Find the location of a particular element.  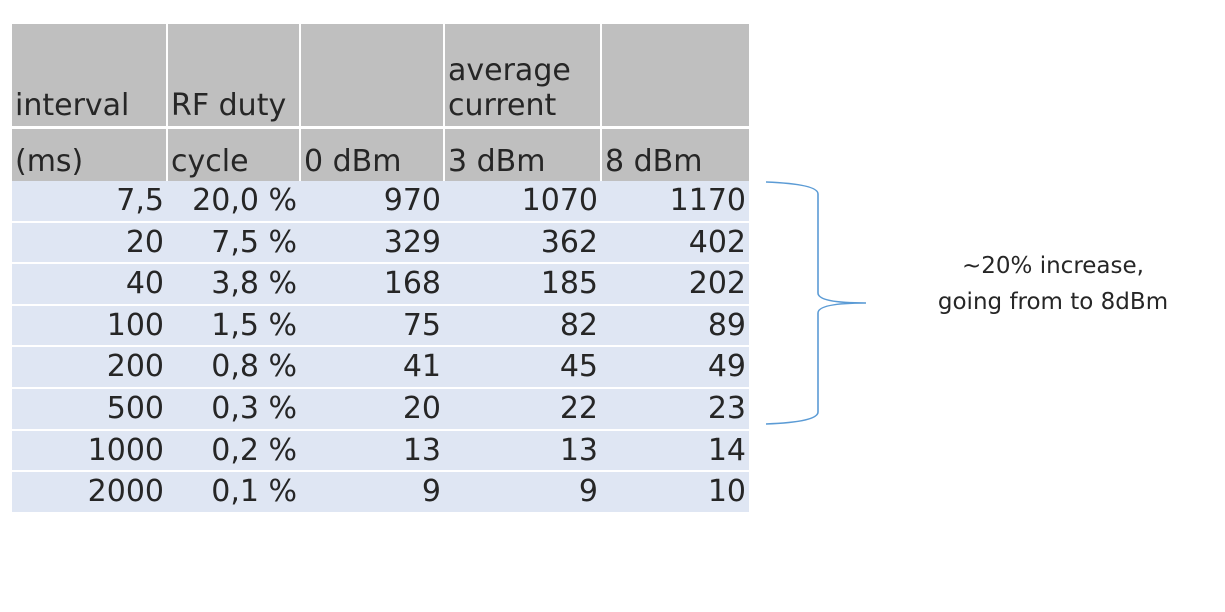

header-ms: (ms) is located at coordinates (90, 153).